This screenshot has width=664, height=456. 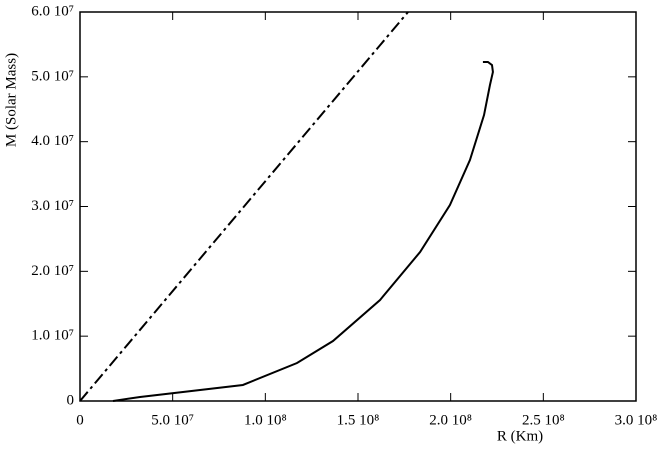 What do you see at coordinates (358, 420) in the screenshot?
I see `x-tick-label: 1.5 10⁸` at bounding box center [358, 420].